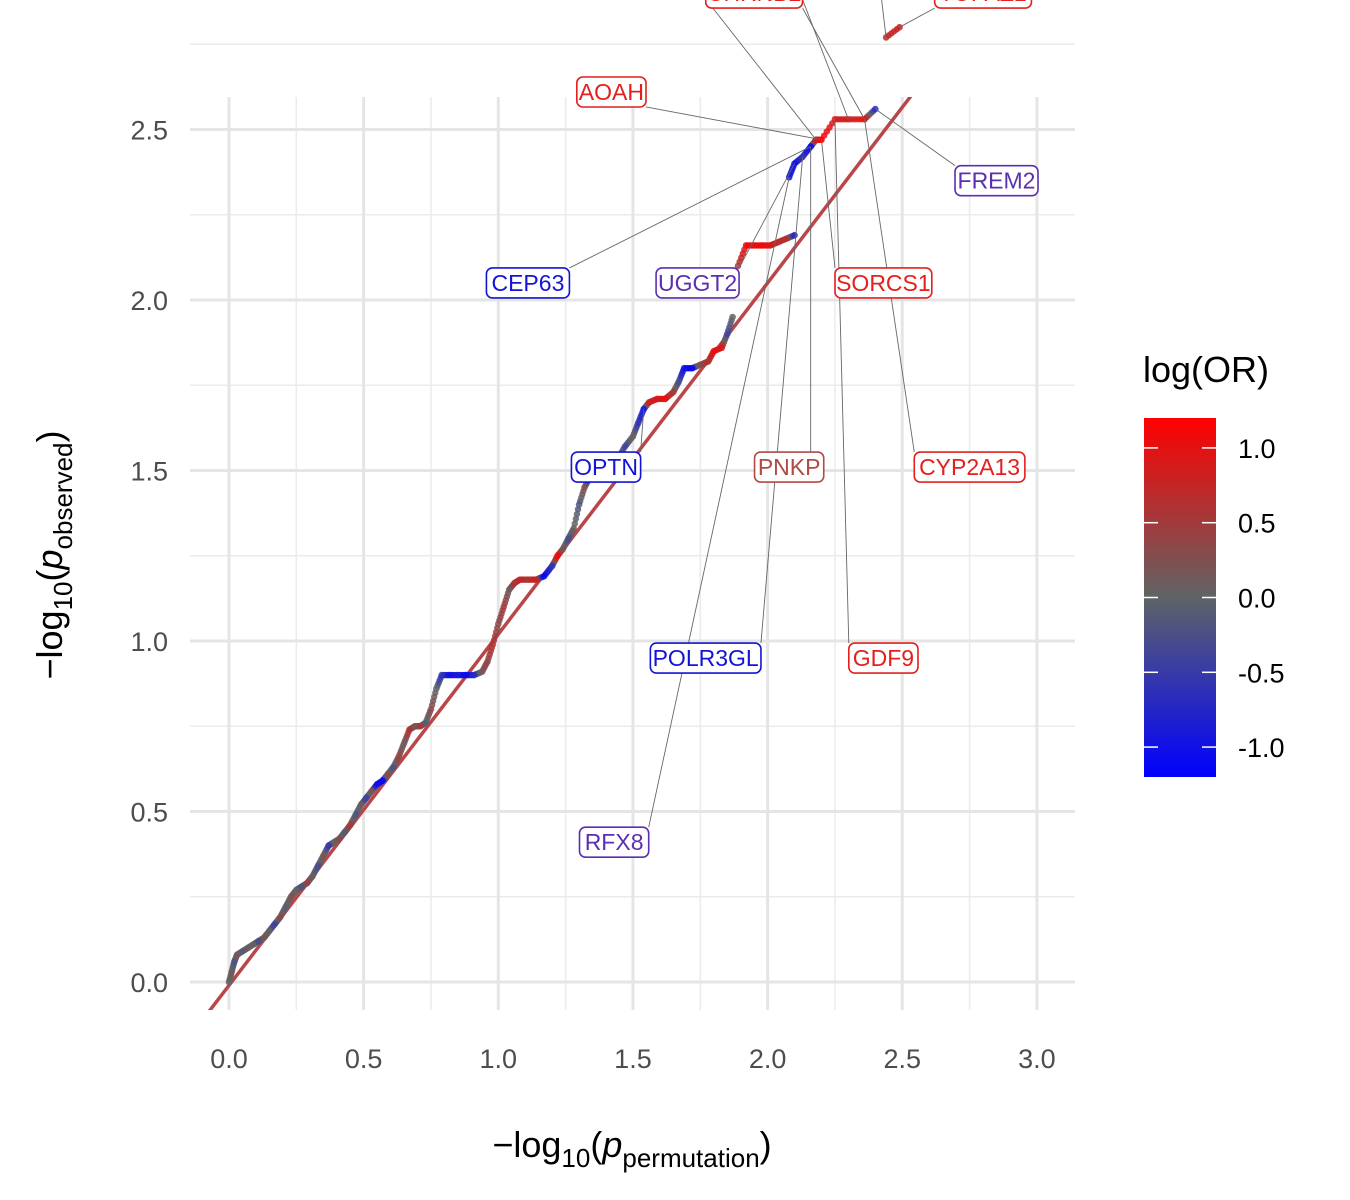 The height and width of the screenshot is (1200, 1350). I want to click on y-tick-label: 2.5, so click(149, 131).